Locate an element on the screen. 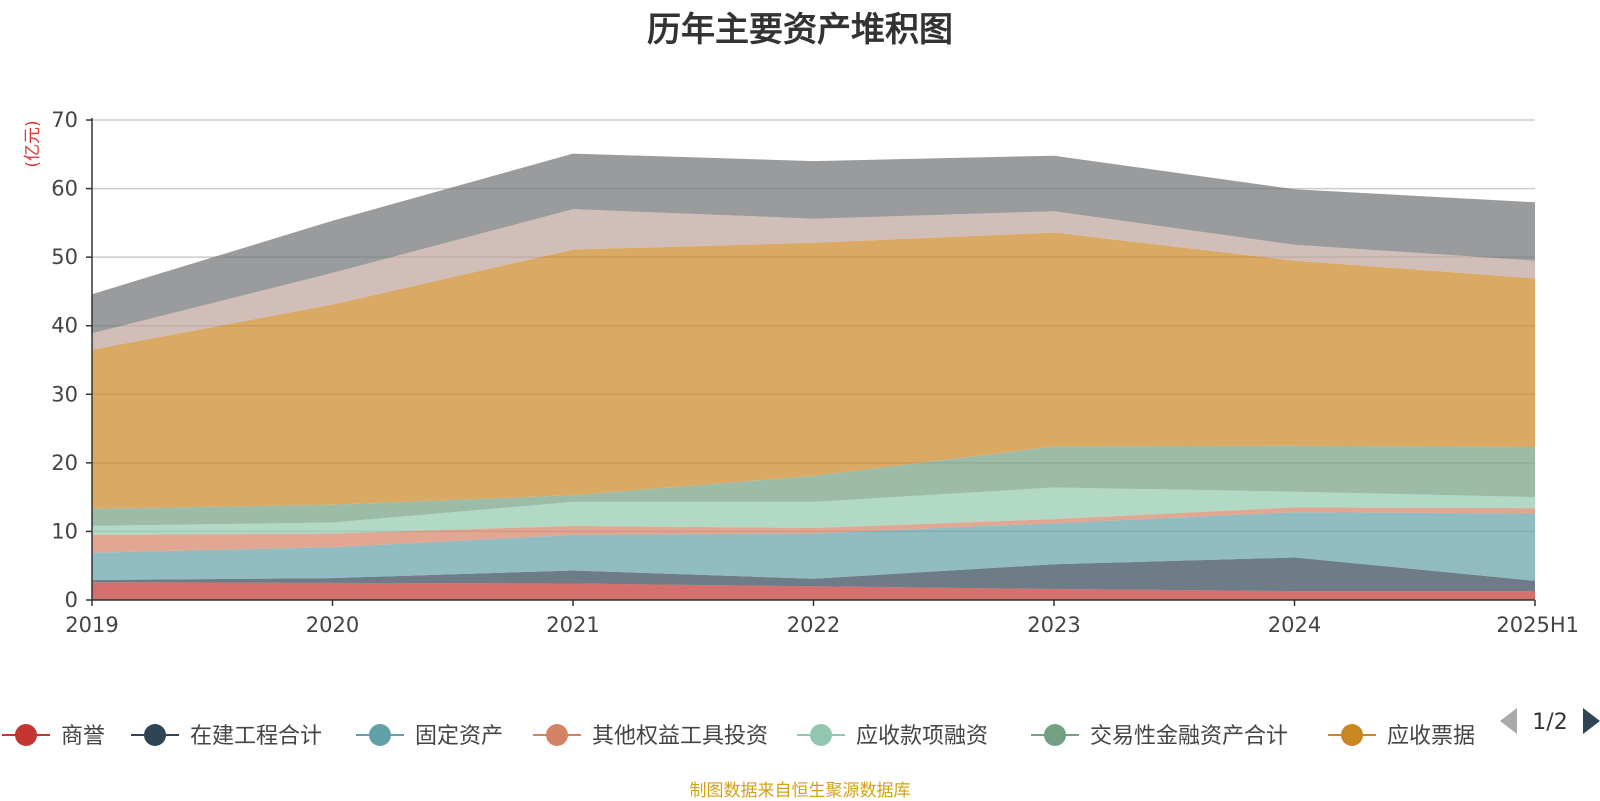 This screenshot has width=1600, height=801. y-tick-label: 20 is located at coordinates (64, 463).